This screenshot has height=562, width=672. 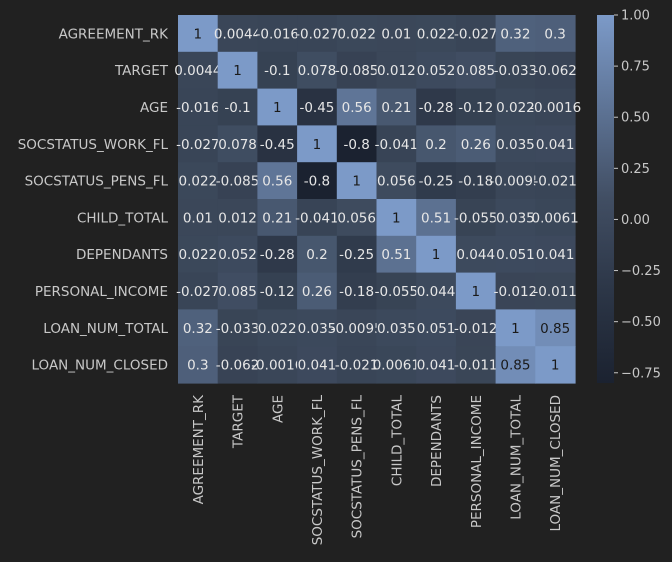 What do you see at coordinates (396, 71) in the screenshot?
I see `cell-value-label: 0.012` at bounding box center [396, 71].